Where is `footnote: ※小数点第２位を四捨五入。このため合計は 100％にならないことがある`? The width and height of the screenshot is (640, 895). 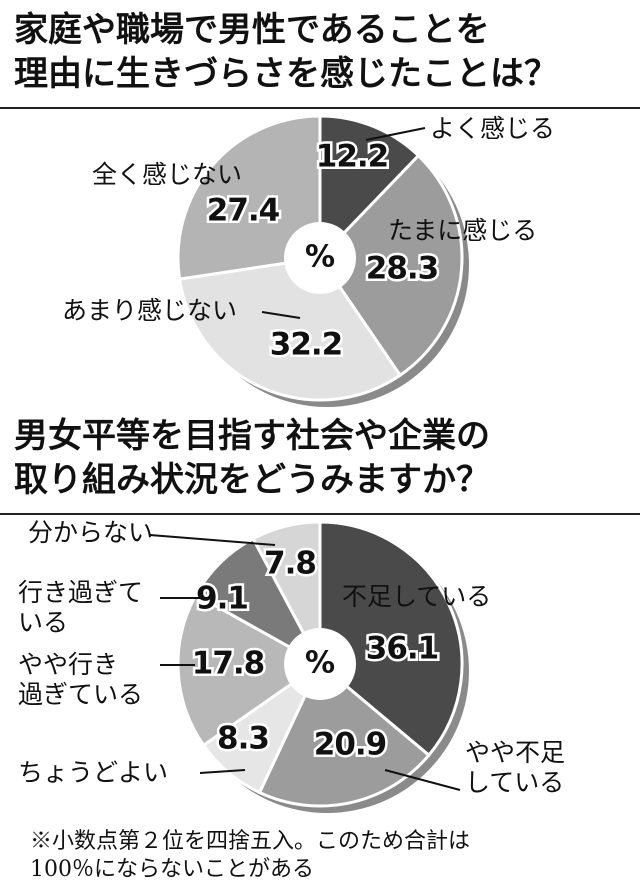
footnote: ※小数点第２位を四捨五入。このため合計は 100％にならないことがある is located at coordinates (250, 855).